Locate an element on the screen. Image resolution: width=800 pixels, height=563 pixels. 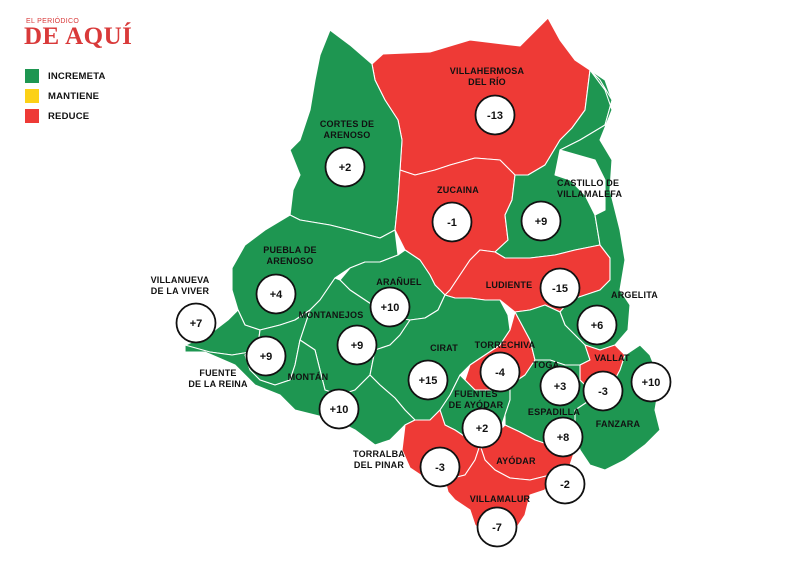
label-line: DE LA REINA is located at coordinates (218, 384).